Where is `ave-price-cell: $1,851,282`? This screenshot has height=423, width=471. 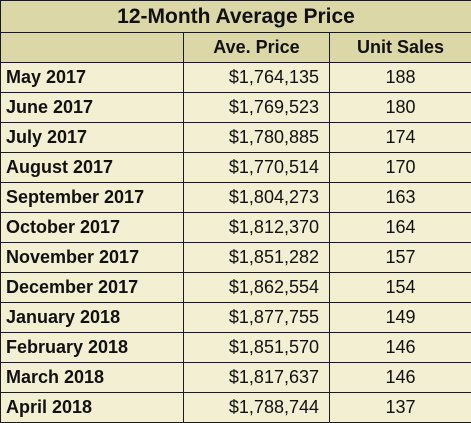 ave-price-cell: $1,851,282 is located at coordinates (257, 258).